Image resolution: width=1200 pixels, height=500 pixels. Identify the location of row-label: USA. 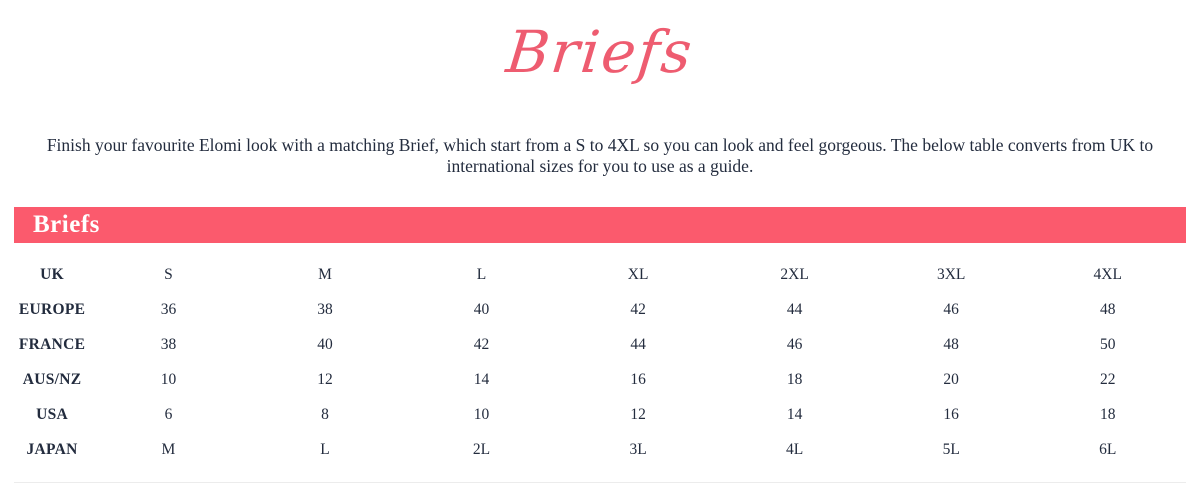
(52, 414).